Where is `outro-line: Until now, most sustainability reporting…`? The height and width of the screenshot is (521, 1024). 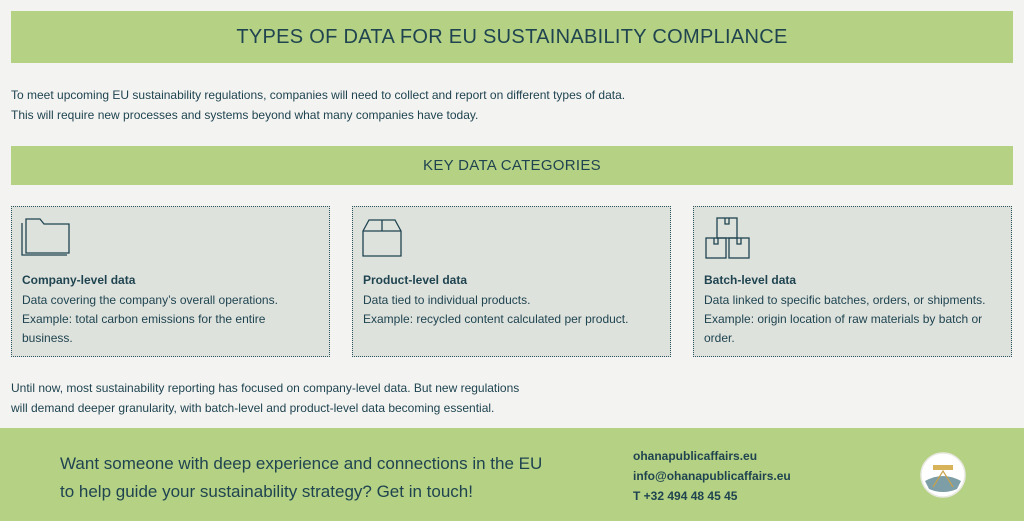 outro-line: Until now, most sustainability reporting… is located at coordinates (265, 388).